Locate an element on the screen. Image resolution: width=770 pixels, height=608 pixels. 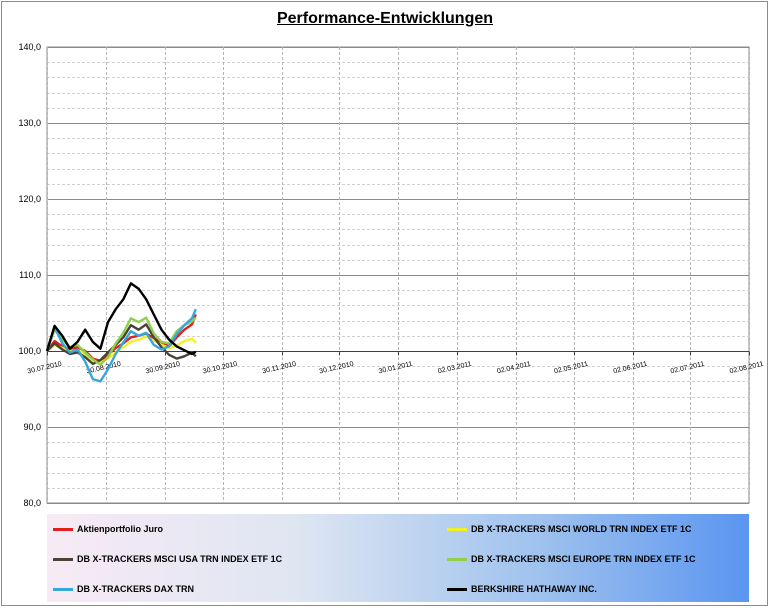
y-tick-label: 110,0 is located at coordinates (30, 275).